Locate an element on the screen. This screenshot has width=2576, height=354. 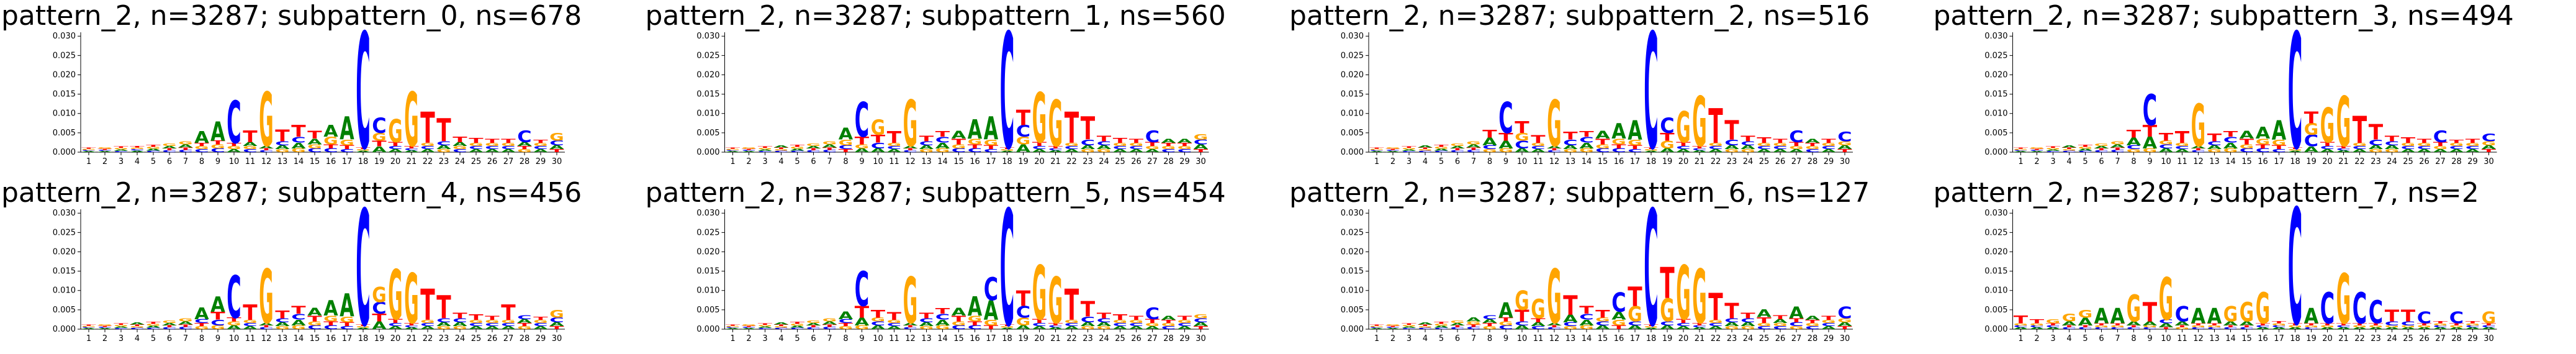
x-tick-label: 15 is located at coordinates (2246, 161).